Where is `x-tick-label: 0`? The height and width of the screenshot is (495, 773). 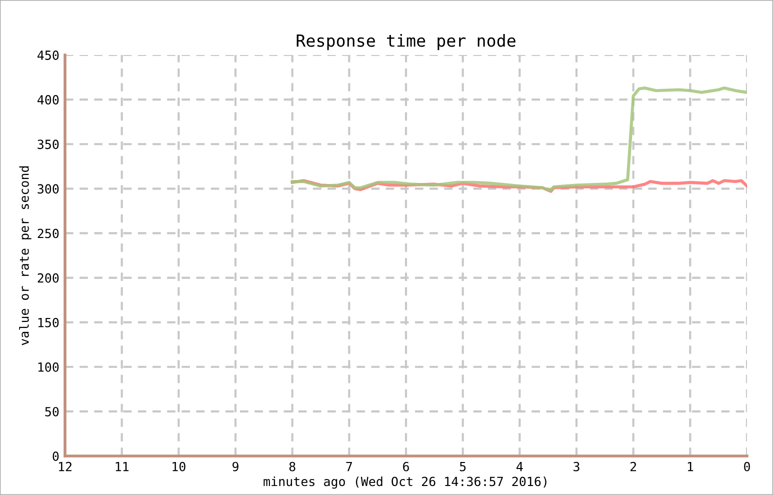 x-tick-label: 0 is located at coordinates (747, 467).